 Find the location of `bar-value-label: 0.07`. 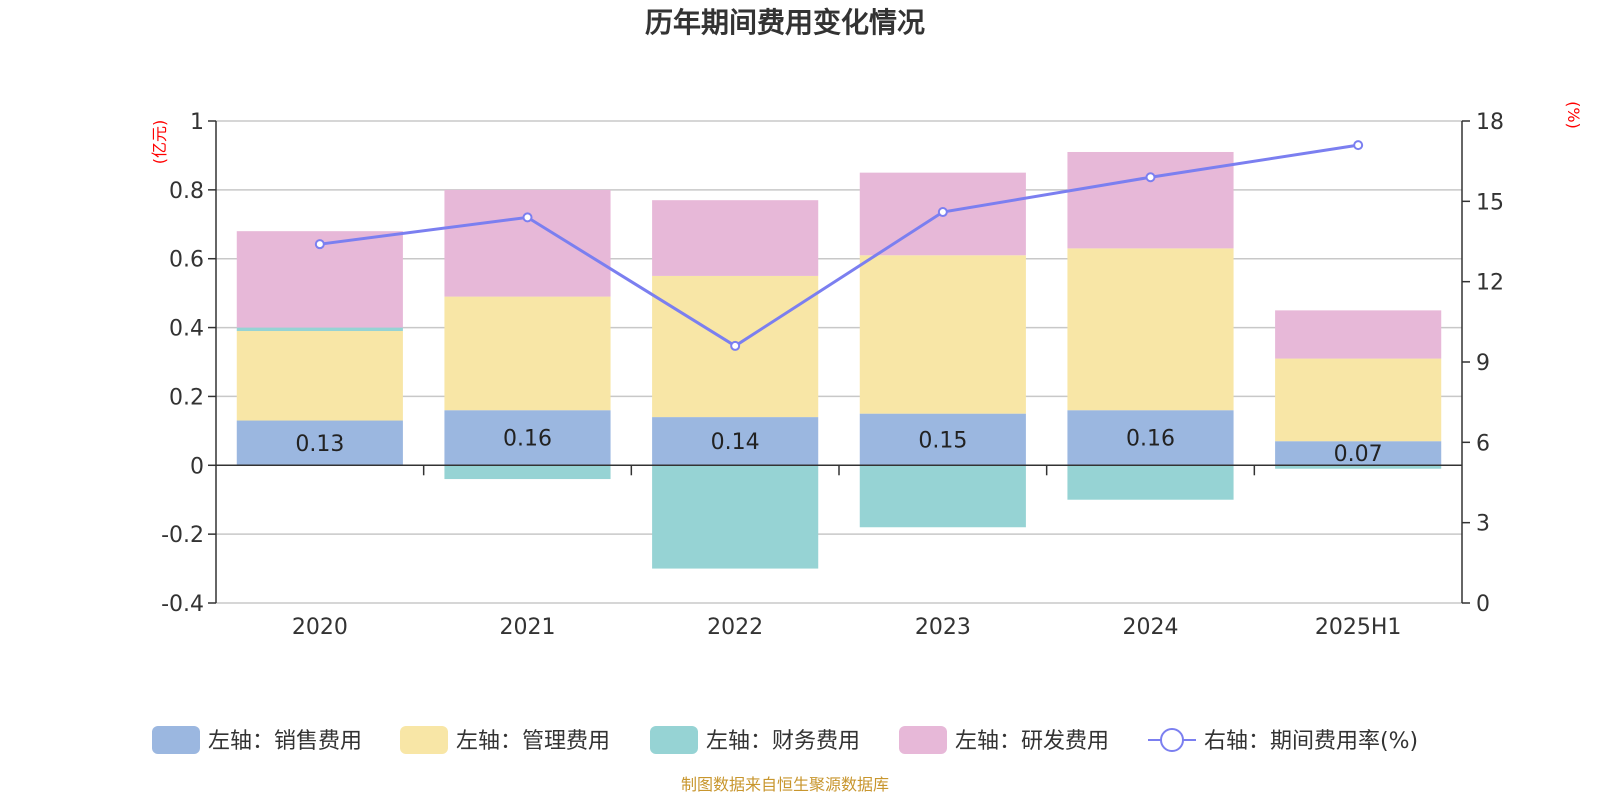

bar-value-label: 0.07 is located at coordinates (1358, 454).